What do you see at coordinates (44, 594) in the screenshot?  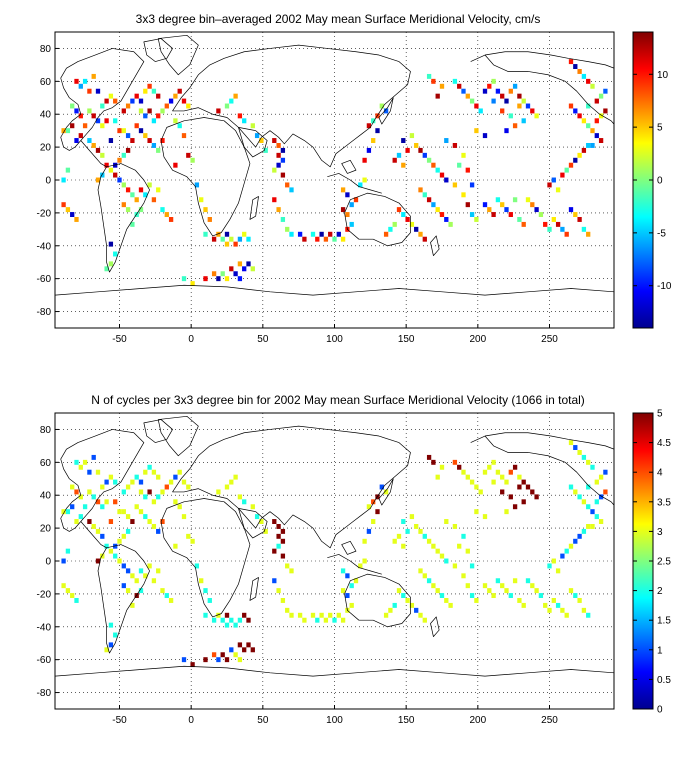 I see `cycles-y-tick-label: -20` at bounding box center [44, 594].